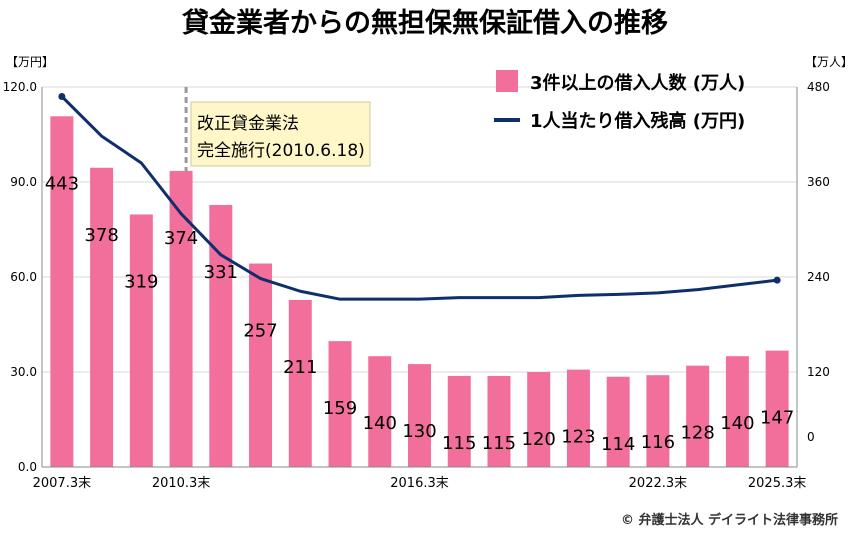  Describe the element at coordinates (658, 442) in the screenshot. I see `bar-value-label: 116` at that location.